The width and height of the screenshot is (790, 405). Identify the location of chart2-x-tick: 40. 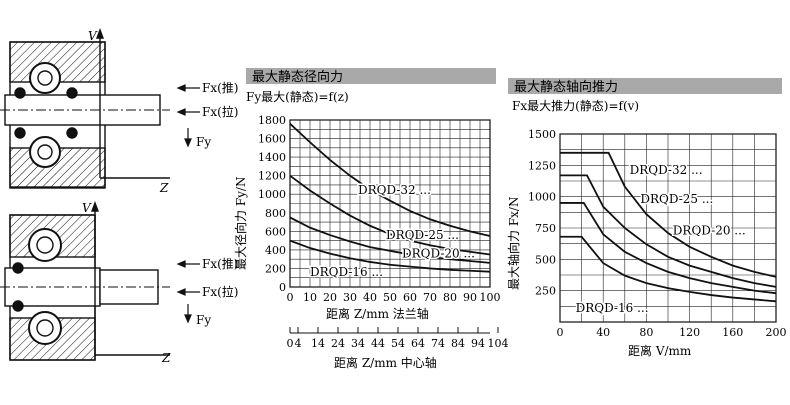
(603, 332).